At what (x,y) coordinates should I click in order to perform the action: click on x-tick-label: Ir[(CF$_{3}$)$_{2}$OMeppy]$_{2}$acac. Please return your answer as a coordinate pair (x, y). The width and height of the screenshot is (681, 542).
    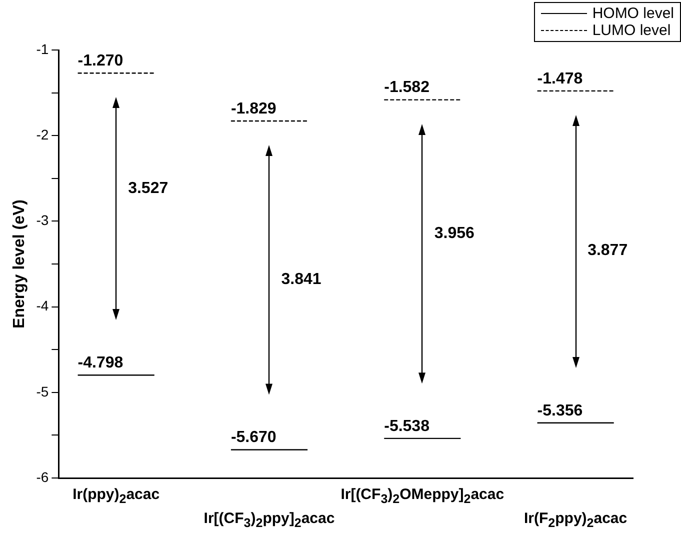
    Looking at the image, I should click on (422, 496).